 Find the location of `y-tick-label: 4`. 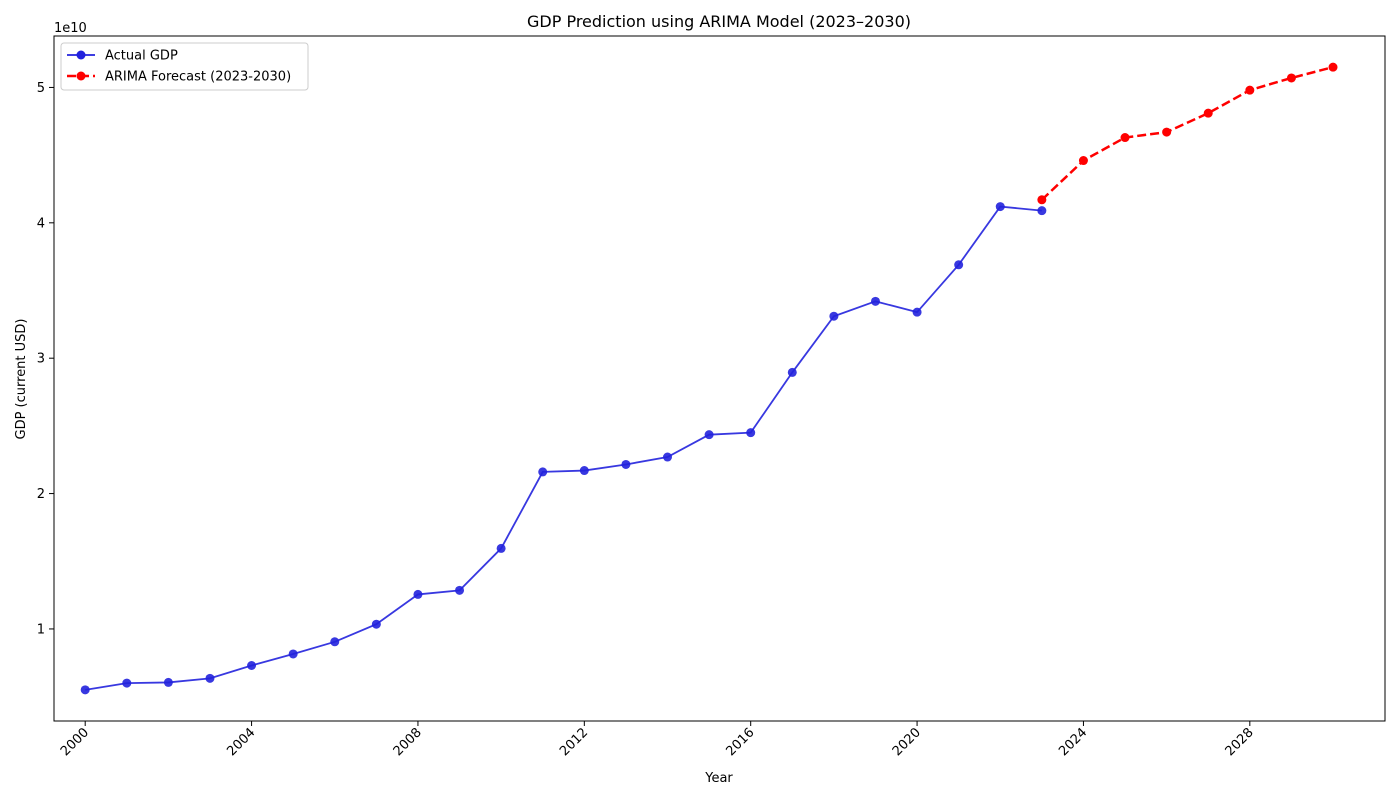

y-tick-label: 4 is located at coordinates (41, 223).